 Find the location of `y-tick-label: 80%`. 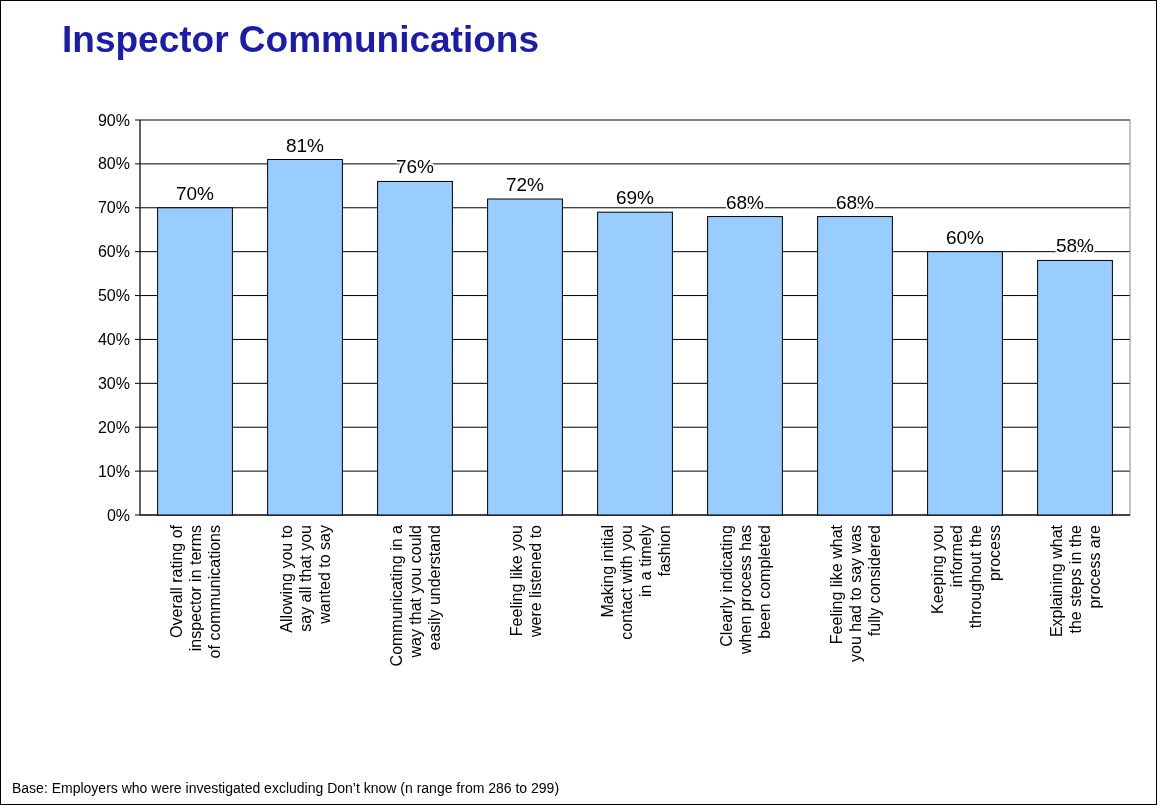

y-tick-label: 80% is located at coordinates (113, 164).